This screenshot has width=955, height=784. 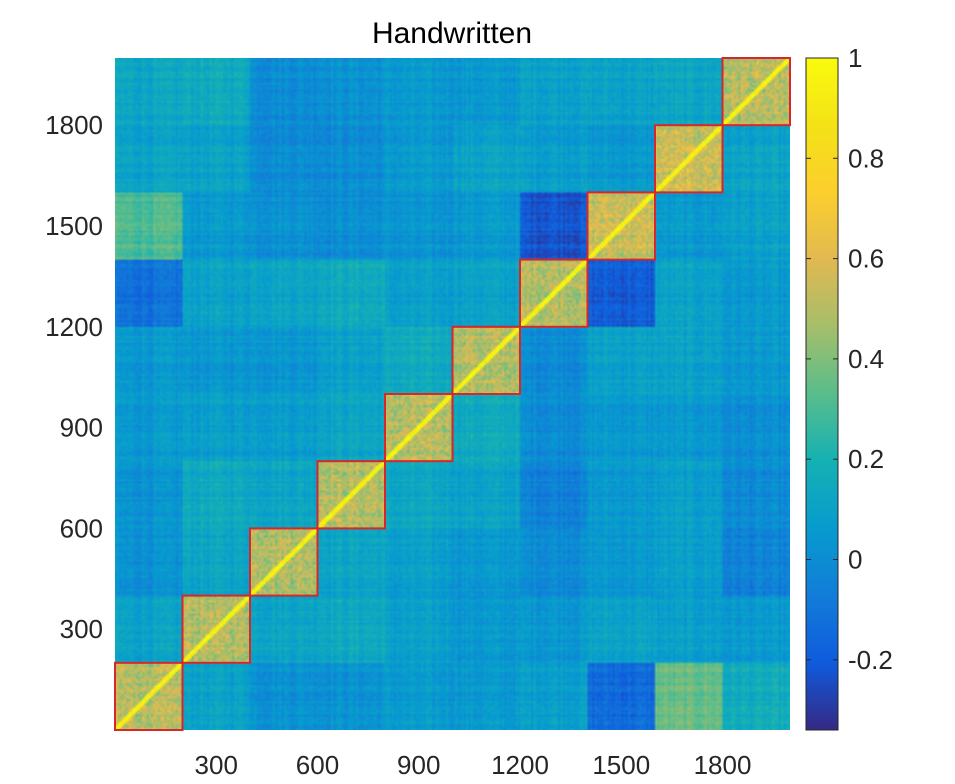 I want to click on y-tick-label: 300, so click(x=81, y=629).